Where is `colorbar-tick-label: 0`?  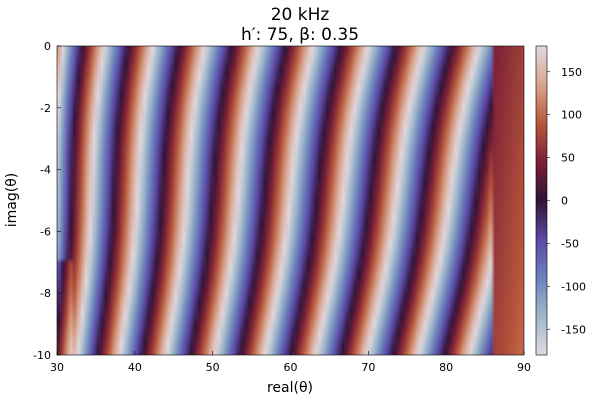
colorbar-tick-label: 0 is located at coordinates (564, 201).